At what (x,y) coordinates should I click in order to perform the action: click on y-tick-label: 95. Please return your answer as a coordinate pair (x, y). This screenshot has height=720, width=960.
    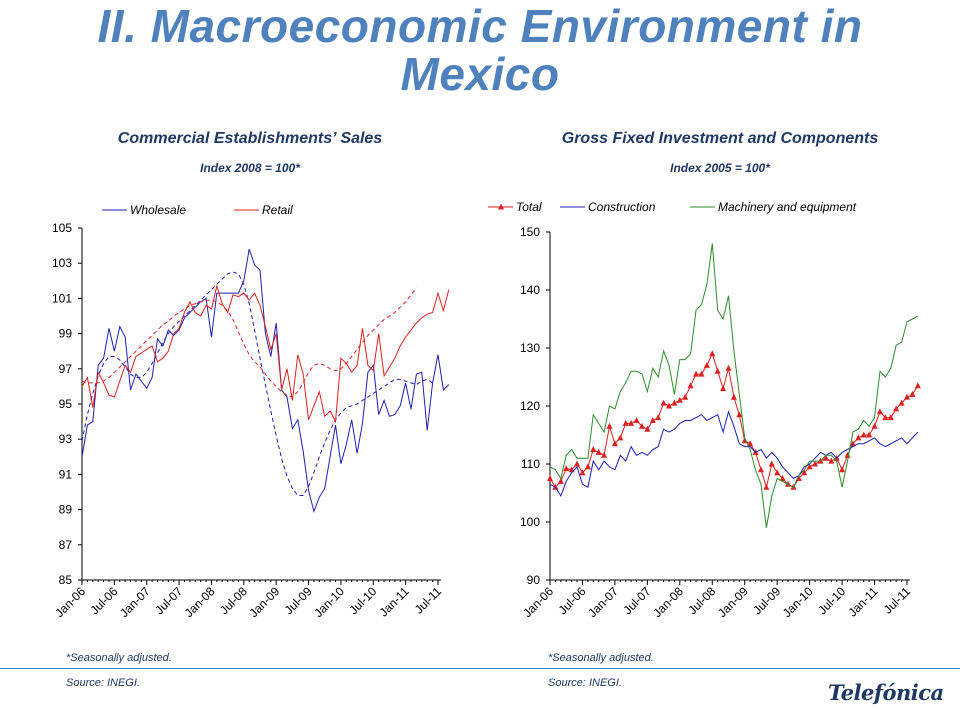
    Looking at the image, I should click on (66, 404).